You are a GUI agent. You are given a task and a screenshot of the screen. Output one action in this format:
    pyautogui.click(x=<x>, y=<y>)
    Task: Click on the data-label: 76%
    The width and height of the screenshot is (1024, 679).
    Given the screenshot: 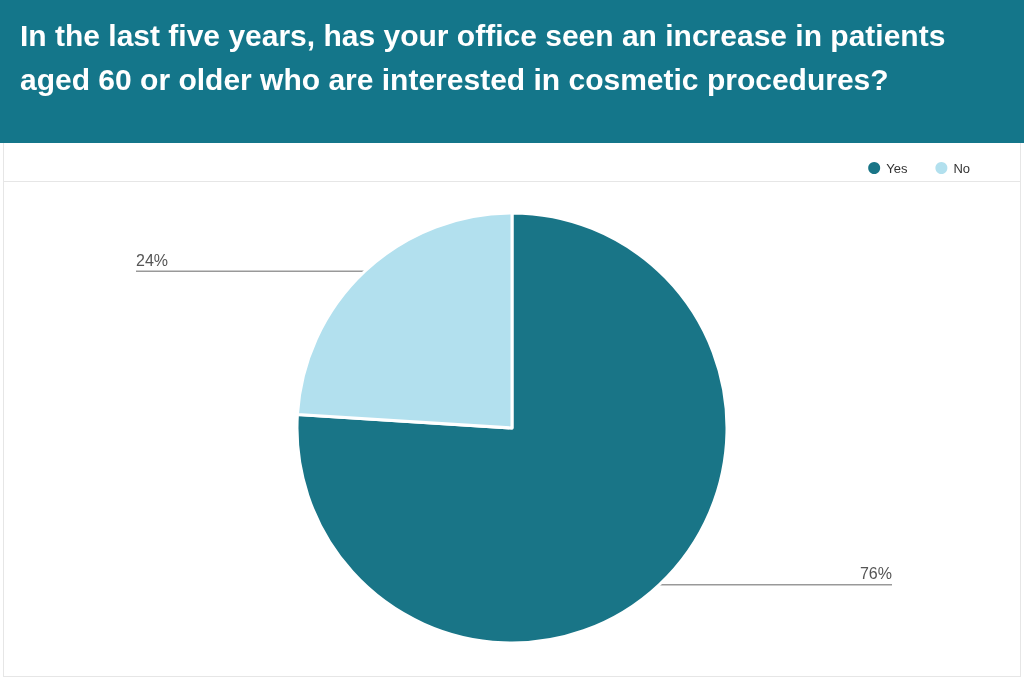 What is the action you would take?
    pyautogui.click(x=875, y=574)
    